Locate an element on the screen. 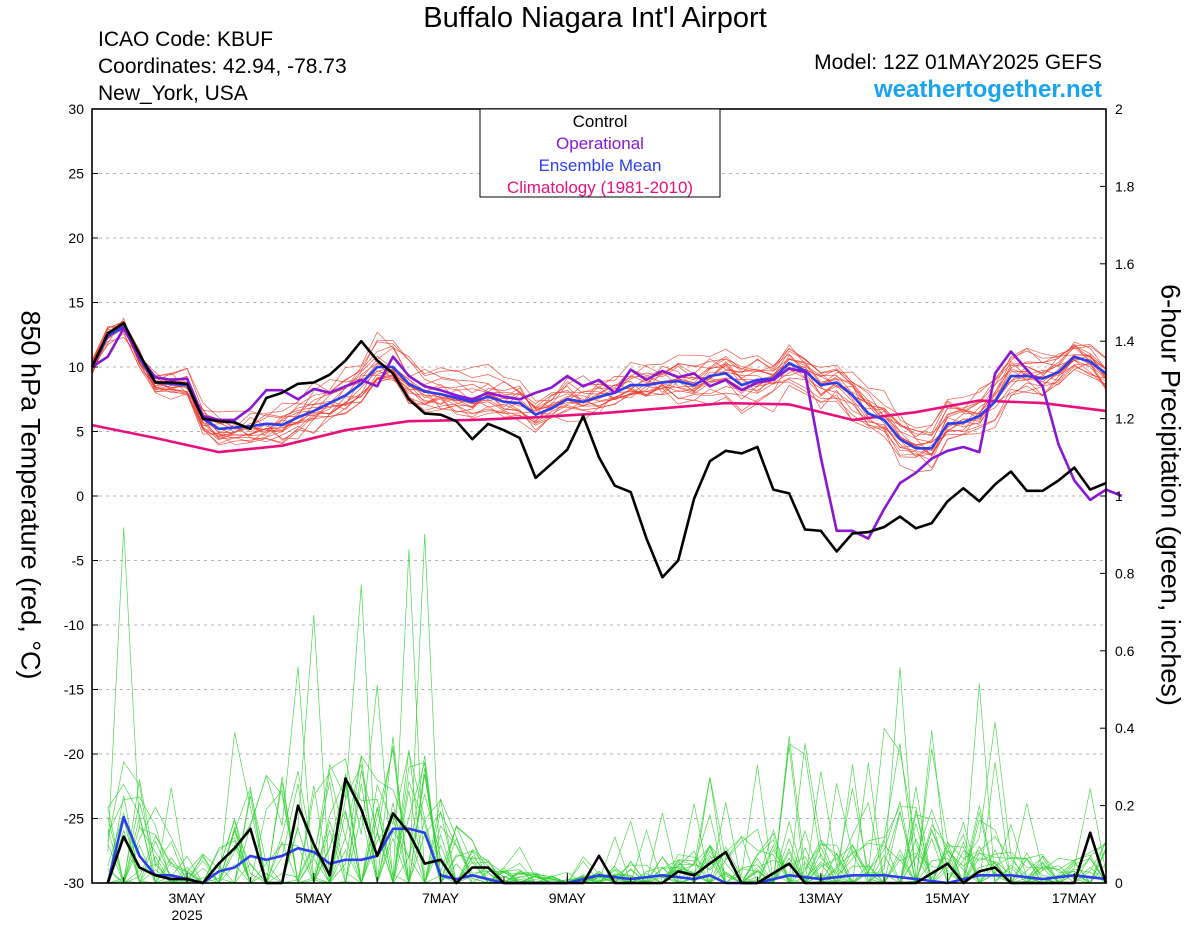 Image resolution: width=1200 pixels, height=927 pixels. site-link: weathertogether.net is located at coordinates (987, 89).